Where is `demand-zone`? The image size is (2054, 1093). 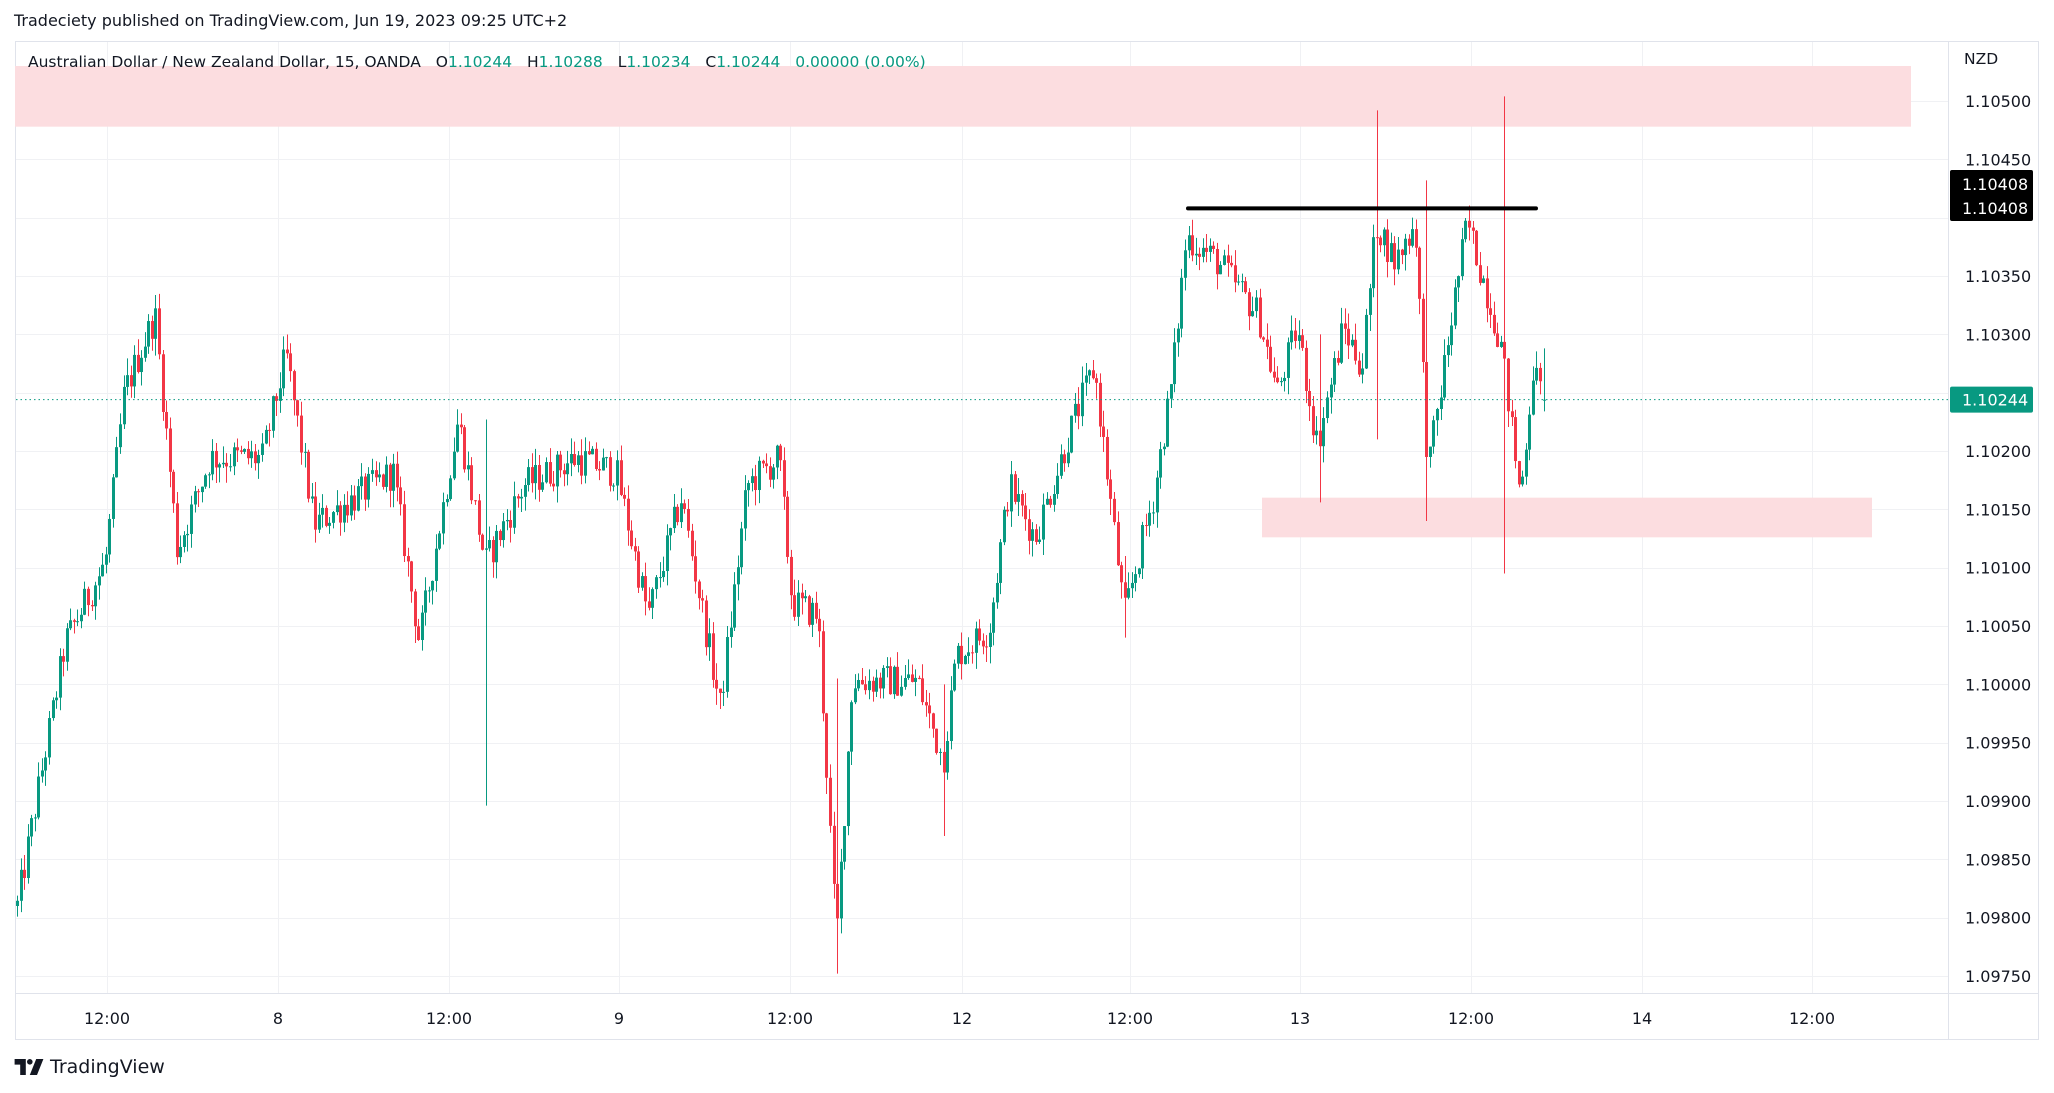
demand-zone is located at coordinates (1567, 517).